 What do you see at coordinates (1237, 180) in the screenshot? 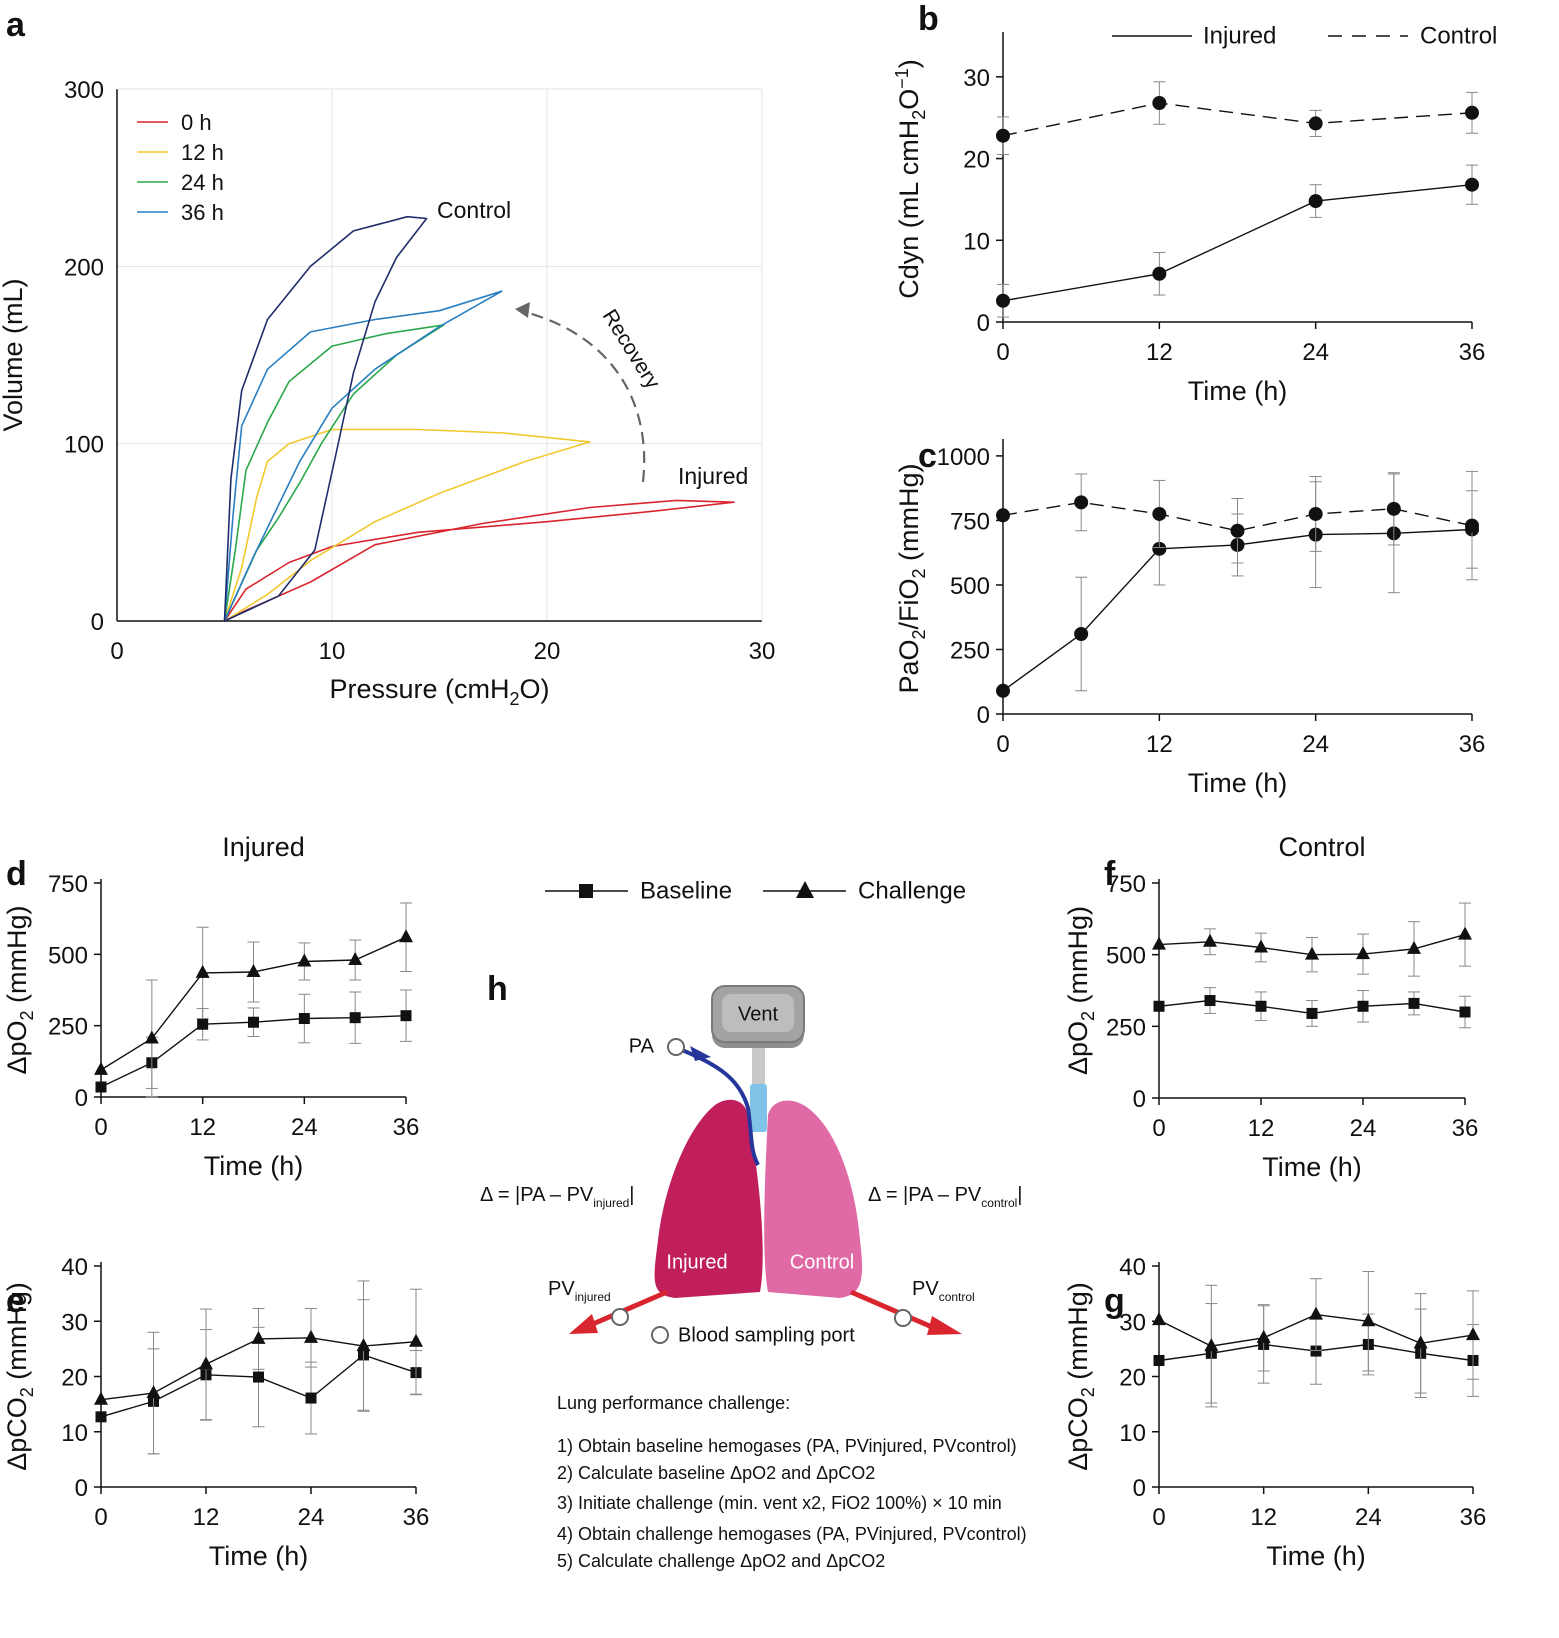
I see `panel-b-chart` at bounding box center [1237, 180].